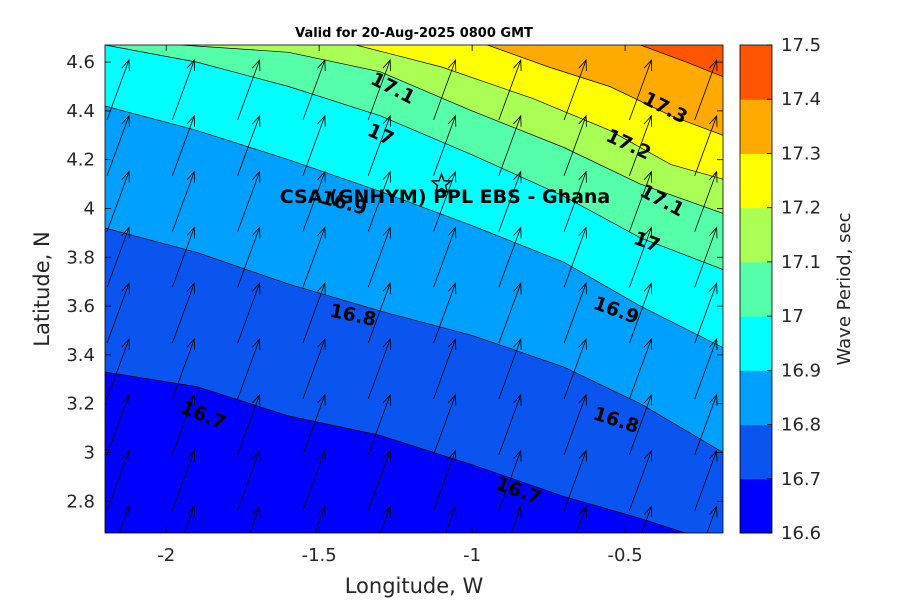 The width and height of the screenshot is (900, 600). Describe the element at coordinates (80, 62) in the screenshot. I see `y-tick-label: 4.6` at that location.